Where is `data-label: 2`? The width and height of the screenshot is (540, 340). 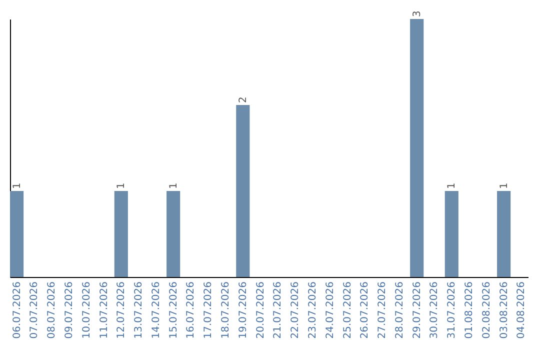
data-label: 2 is located at coordinates (243, 99).